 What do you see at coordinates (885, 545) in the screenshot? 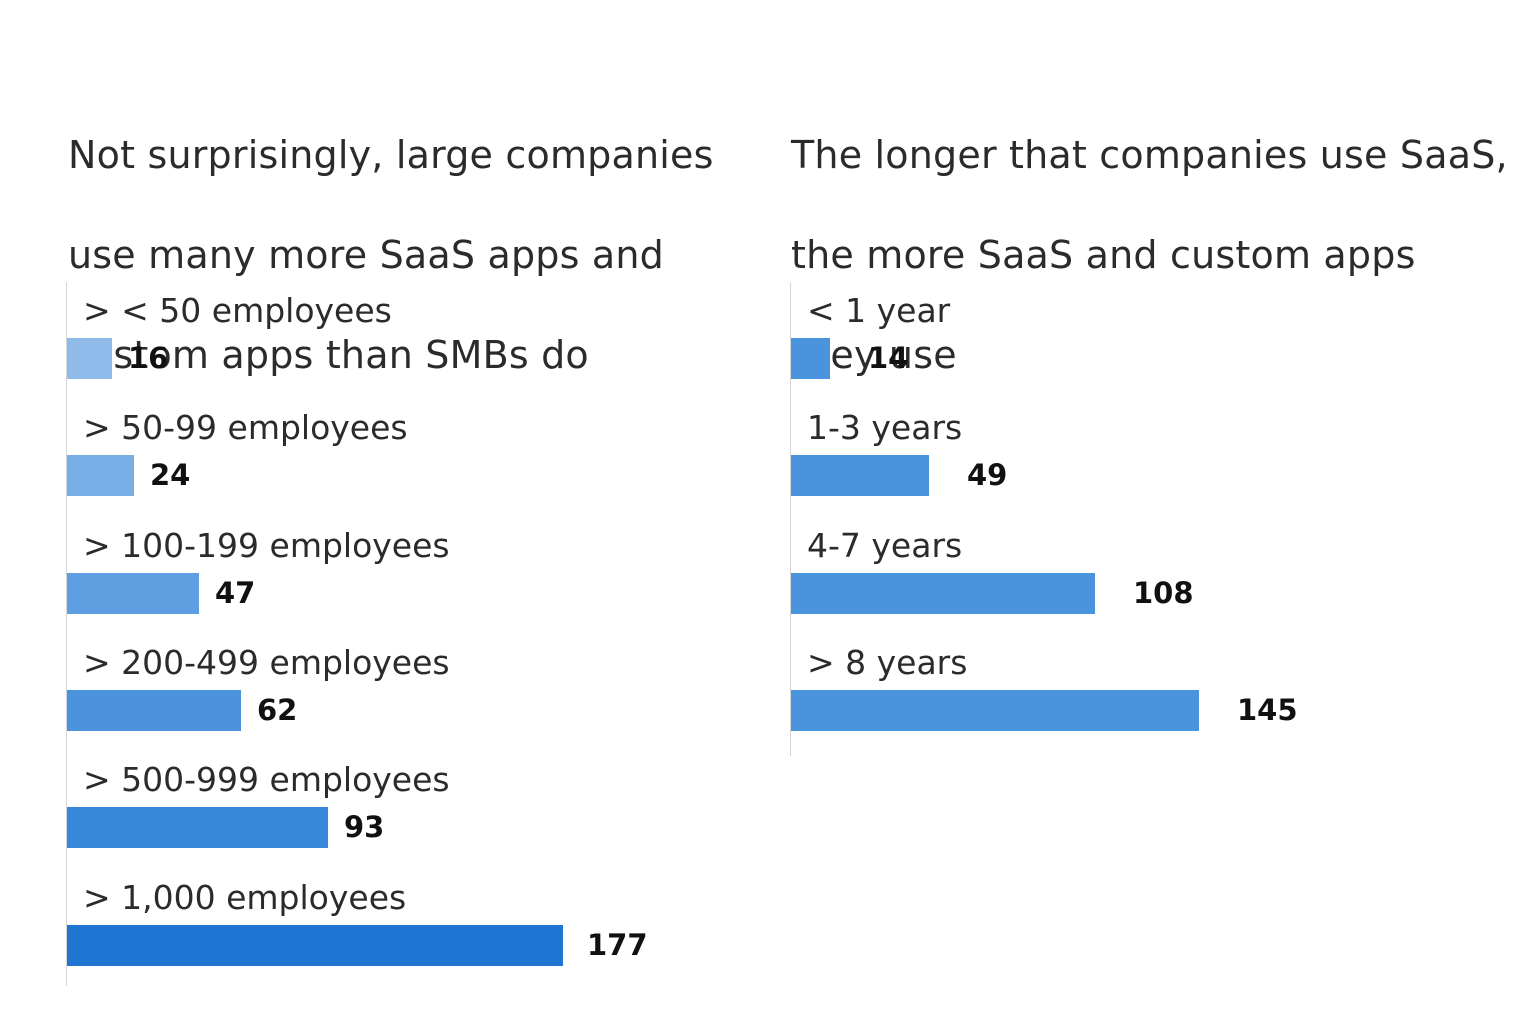
I see `saas-tenure-category-label: 4-7 years` at bounding box center [885, 545].